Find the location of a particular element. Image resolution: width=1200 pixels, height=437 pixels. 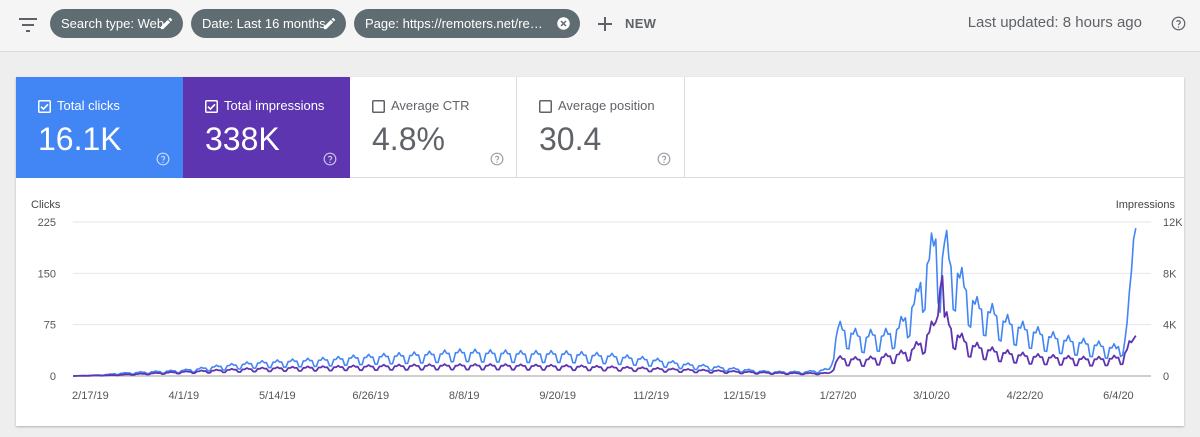

x-tick-label: 2/17/19 is located at coordinates (90, 396).